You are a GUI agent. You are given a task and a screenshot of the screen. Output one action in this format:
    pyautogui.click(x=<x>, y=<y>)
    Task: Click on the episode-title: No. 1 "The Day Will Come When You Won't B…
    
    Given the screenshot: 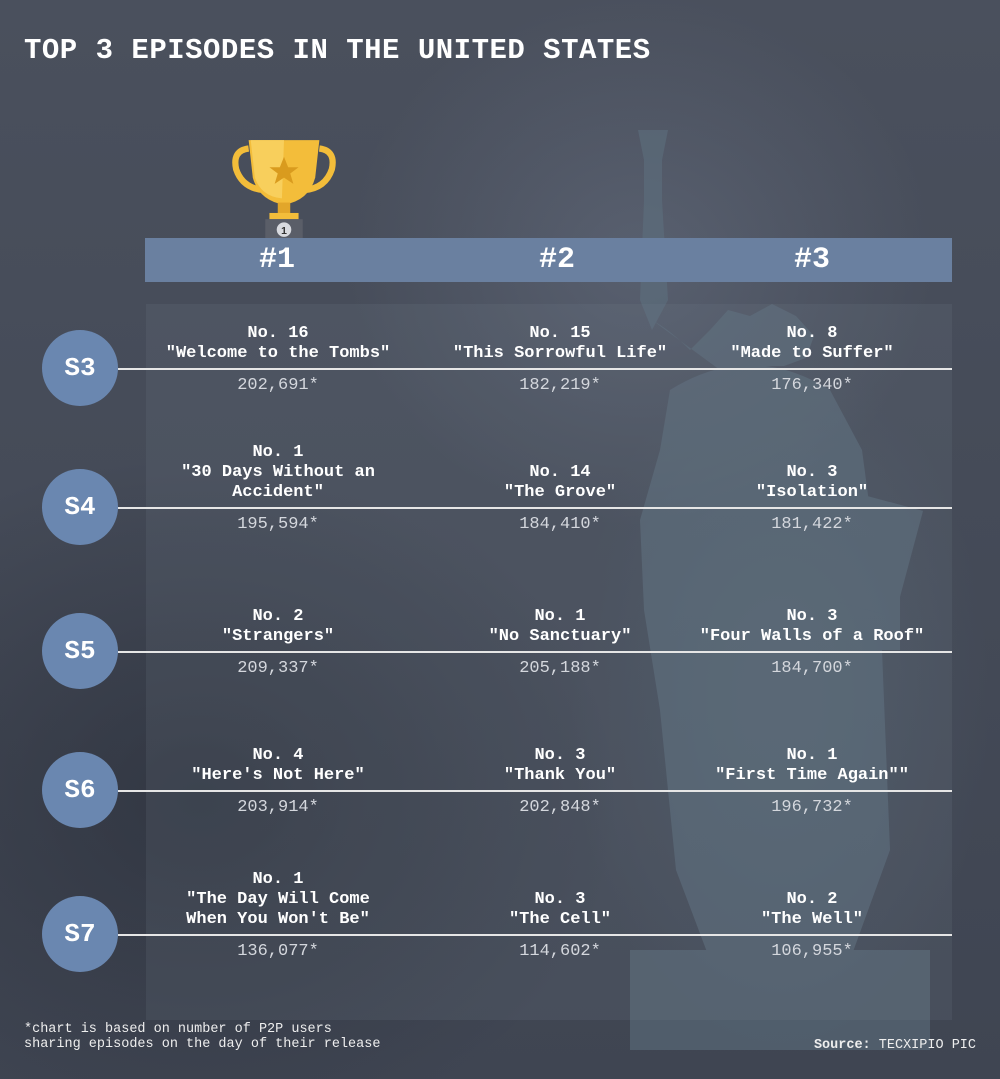 What is the action you would take?
    pyautogui.click(x=278, y=900)
    